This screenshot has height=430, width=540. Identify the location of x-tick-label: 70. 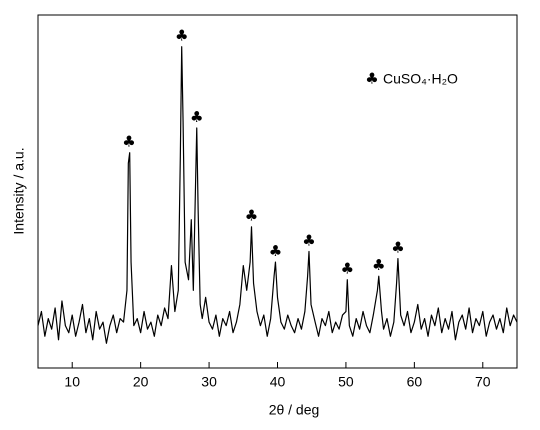
(483, 382).